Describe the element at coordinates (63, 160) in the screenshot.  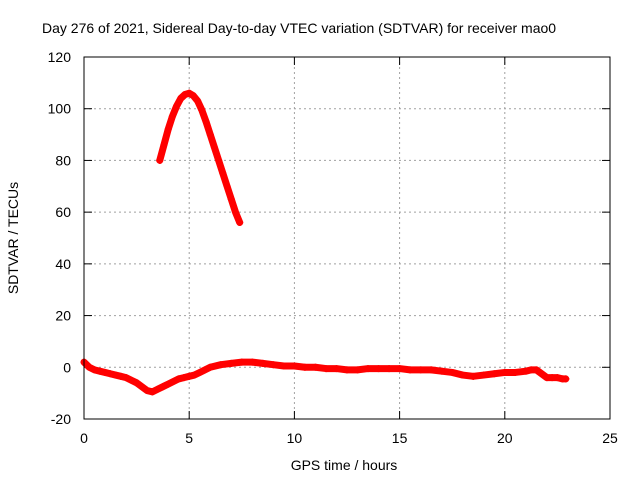
I see `y-tick-label: 80` at that location.